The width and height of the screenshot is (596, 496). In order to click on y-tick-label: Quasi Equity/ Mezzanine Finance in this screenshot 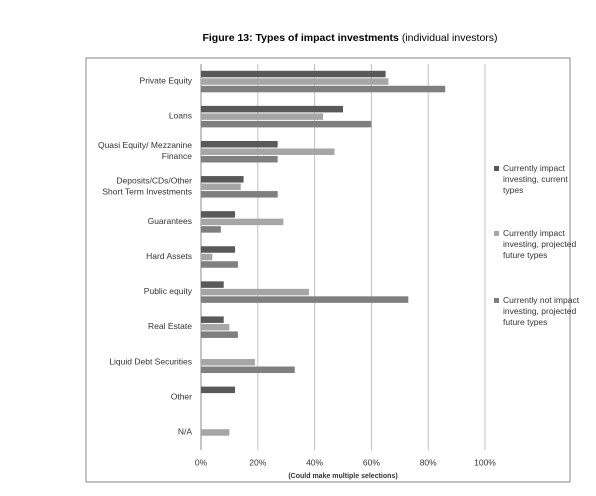, I will do `click(145, 150)`.